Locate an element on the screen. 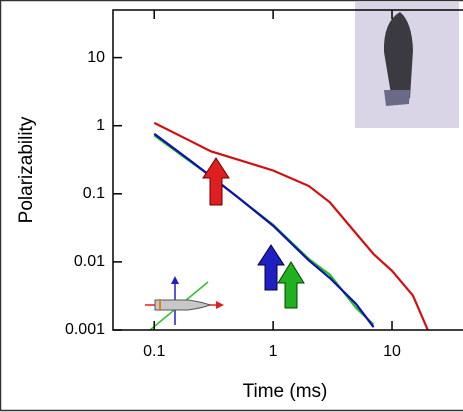 The width and height of the screenshot is (463, 412). y-tick-label: 0.001 is located at coordinates (85, 329).